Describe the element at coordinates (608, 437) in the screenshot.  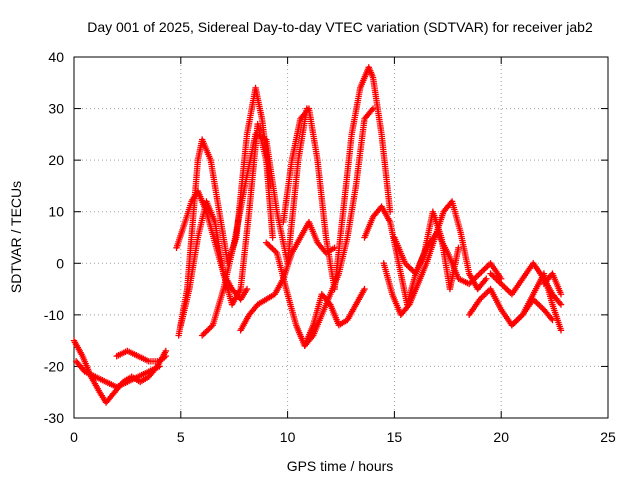
I see `x-tick-label: 25` at that location.